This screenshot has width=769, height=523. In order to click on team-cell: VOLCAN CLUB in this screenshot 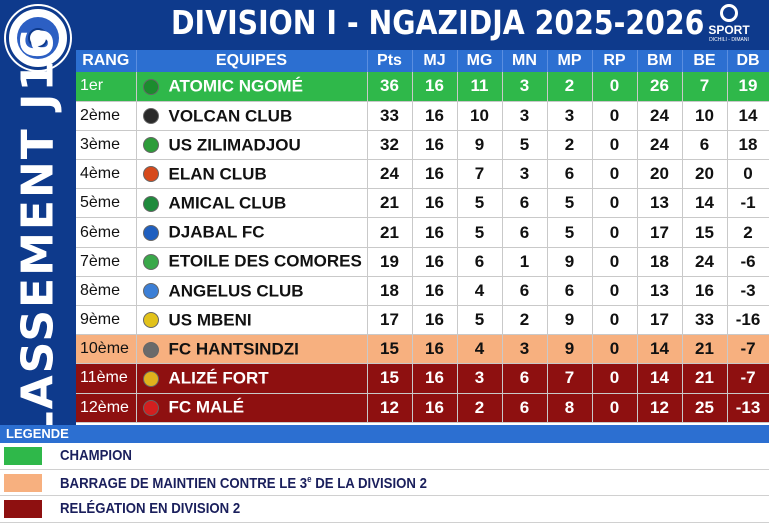, I will do `click(252, 116)`.